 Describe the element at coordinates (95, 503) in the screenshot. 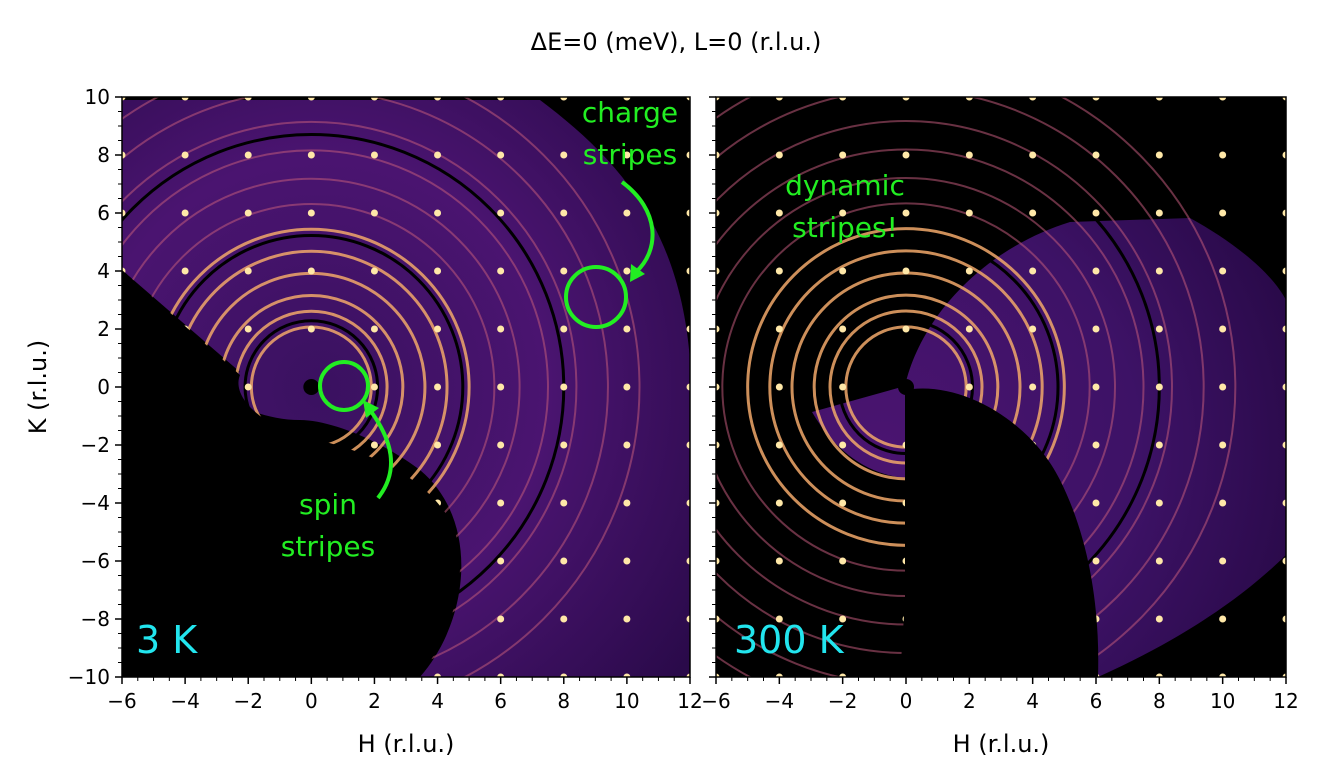

I see `y-tick-label: −4` at that location.